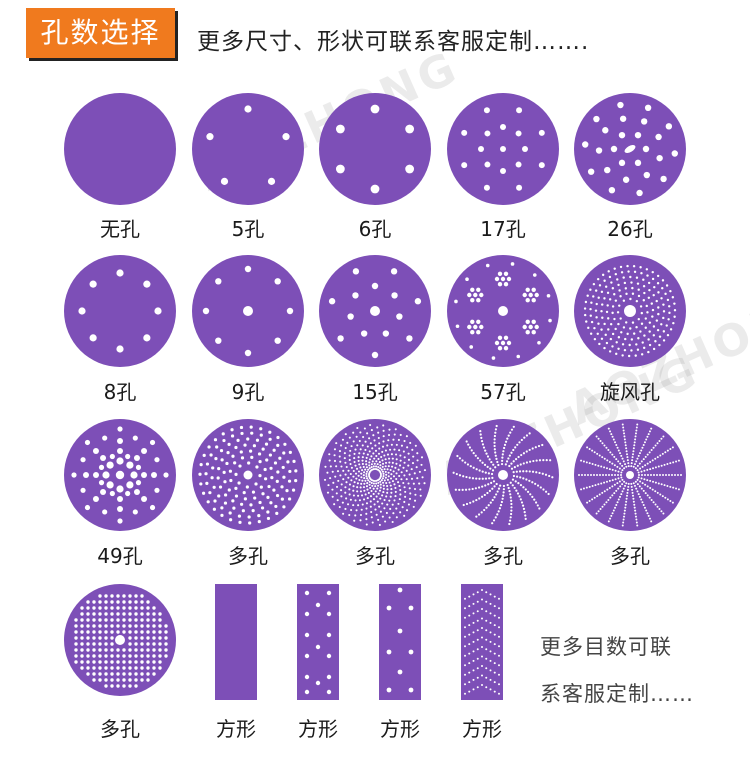  Describe the element at coordinates (503, 149) in the screenshot. I see `disc-17-holes` at that location.